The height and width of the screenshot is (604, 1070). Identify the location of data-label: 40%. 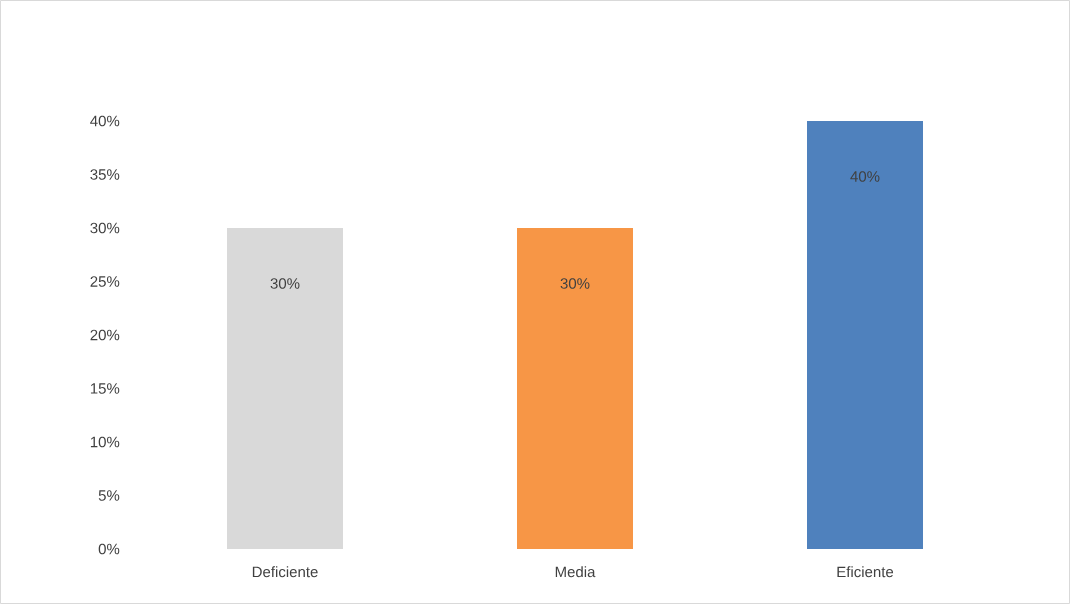
(865, 176).